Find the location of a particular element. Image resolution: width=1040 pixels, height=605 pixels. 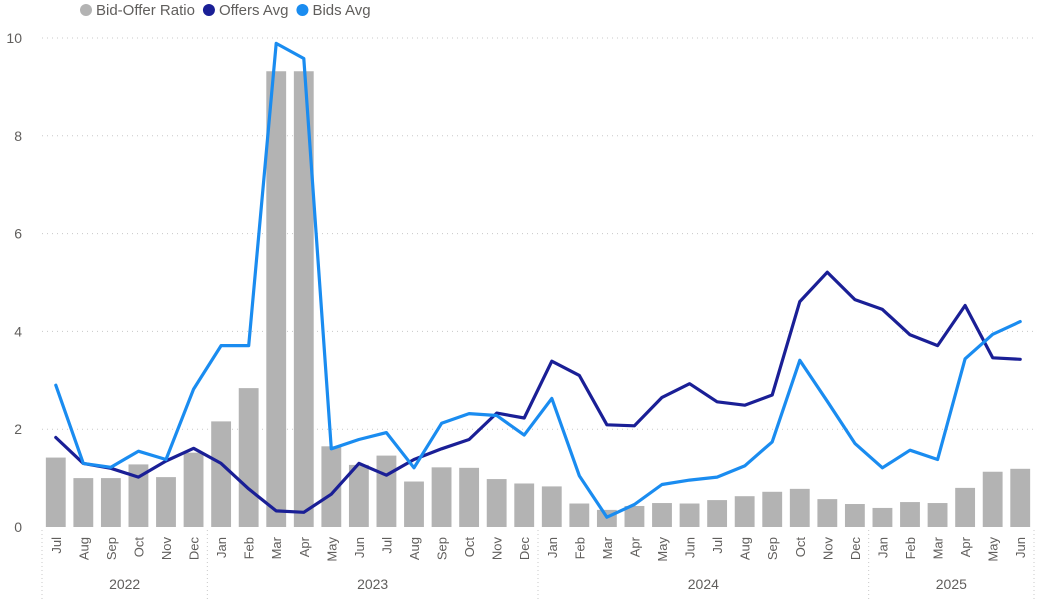

legend-label: Bids Avg is located at coordinates (341, 10).